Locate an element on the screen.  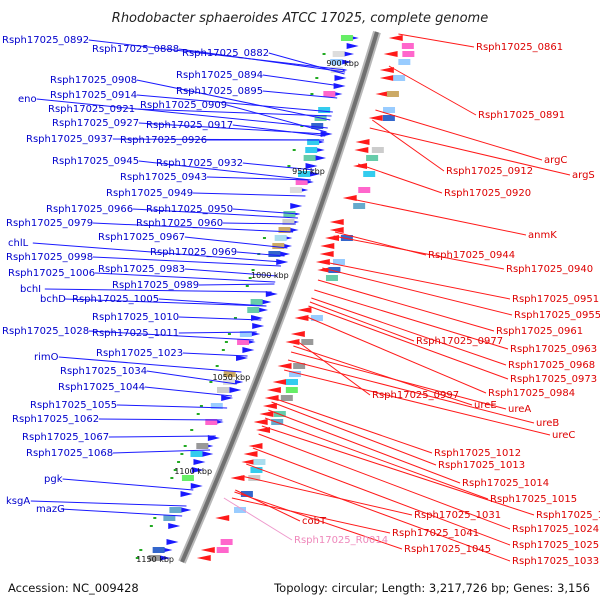
kbp-tick-label: 1050 kbp is located at coordinates (232, 377).